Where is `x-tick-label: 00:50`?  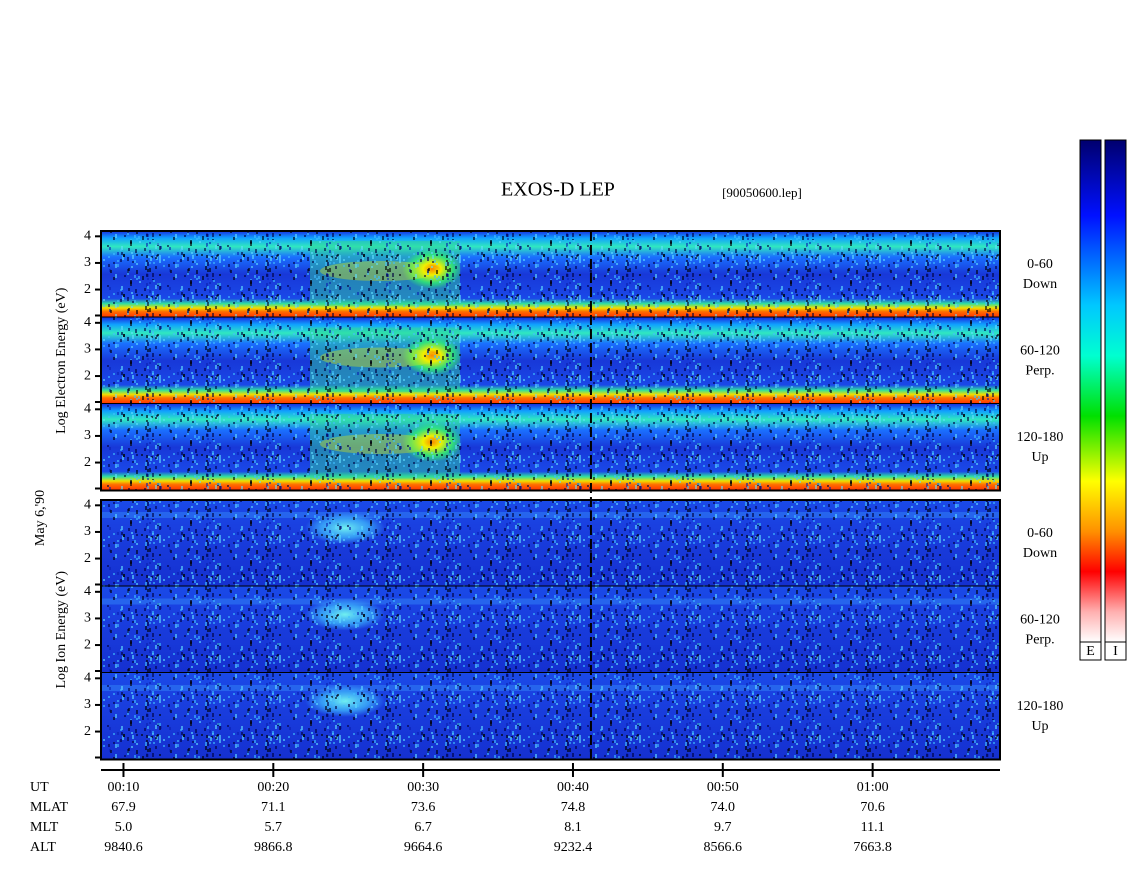 x-tick-label: 00:50 is located at coordinates (723, 787).